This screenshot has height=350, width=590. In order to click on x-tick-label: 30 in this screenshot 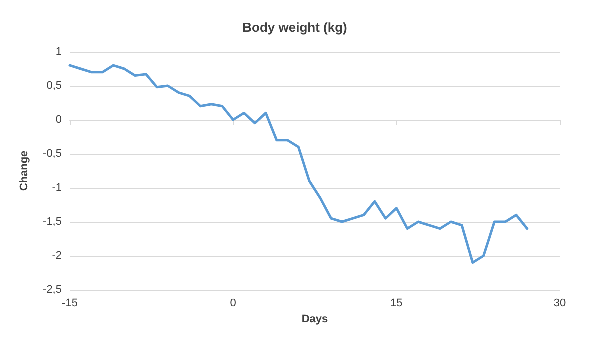, I will do `click(560, 304)`.